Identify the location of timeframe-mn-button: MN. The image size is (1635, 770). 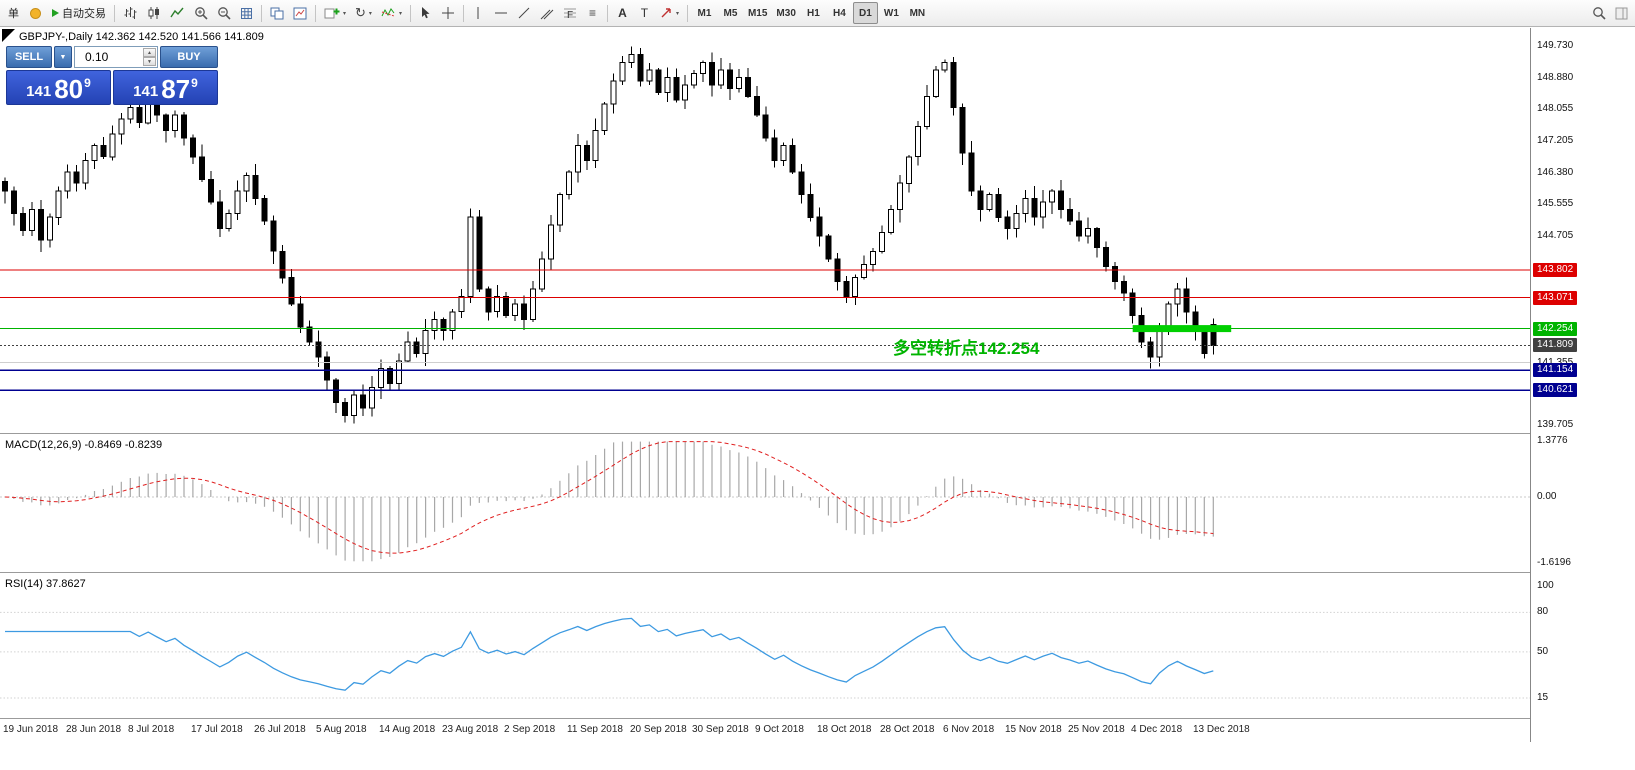
(917, 13).